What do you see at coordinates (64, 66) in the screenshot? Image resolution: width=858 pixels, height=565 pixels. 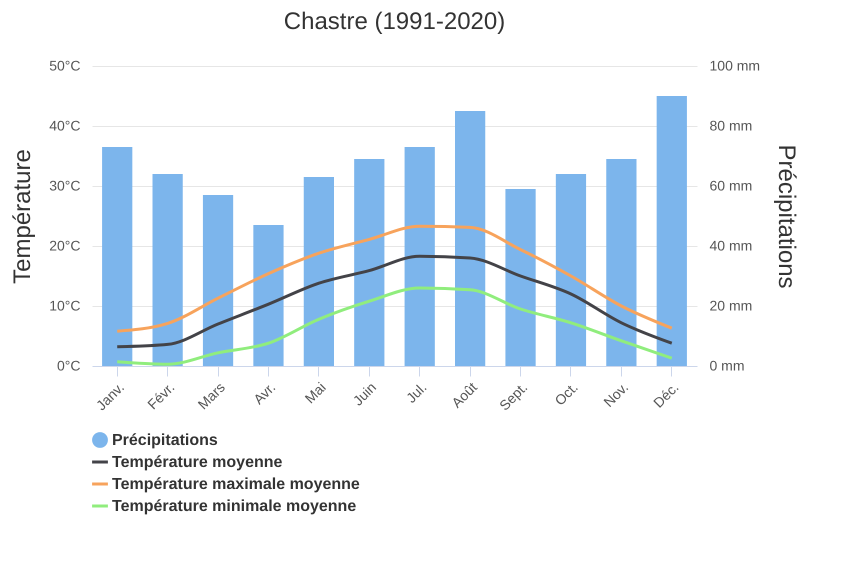 I see `y-tick-label: 50°C` at bounding box center [64, 66].